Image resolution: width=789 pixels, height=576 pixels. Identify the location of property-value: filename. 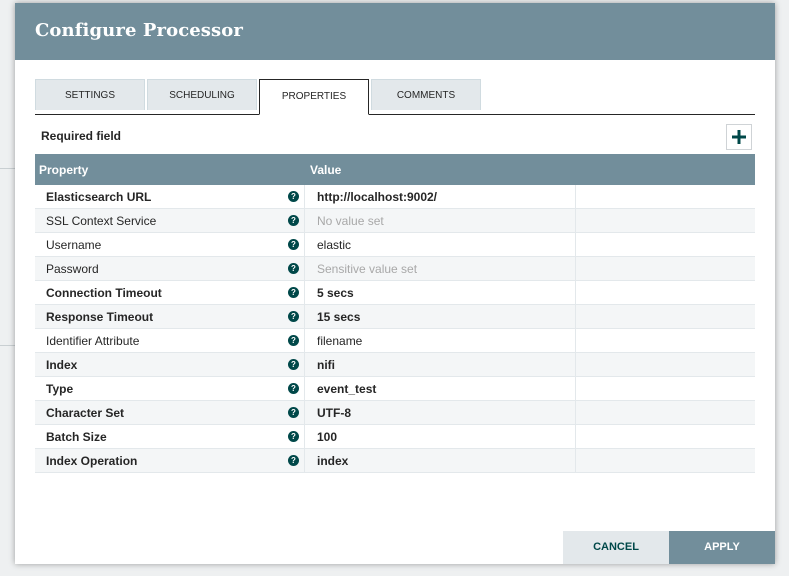
(340, 341).